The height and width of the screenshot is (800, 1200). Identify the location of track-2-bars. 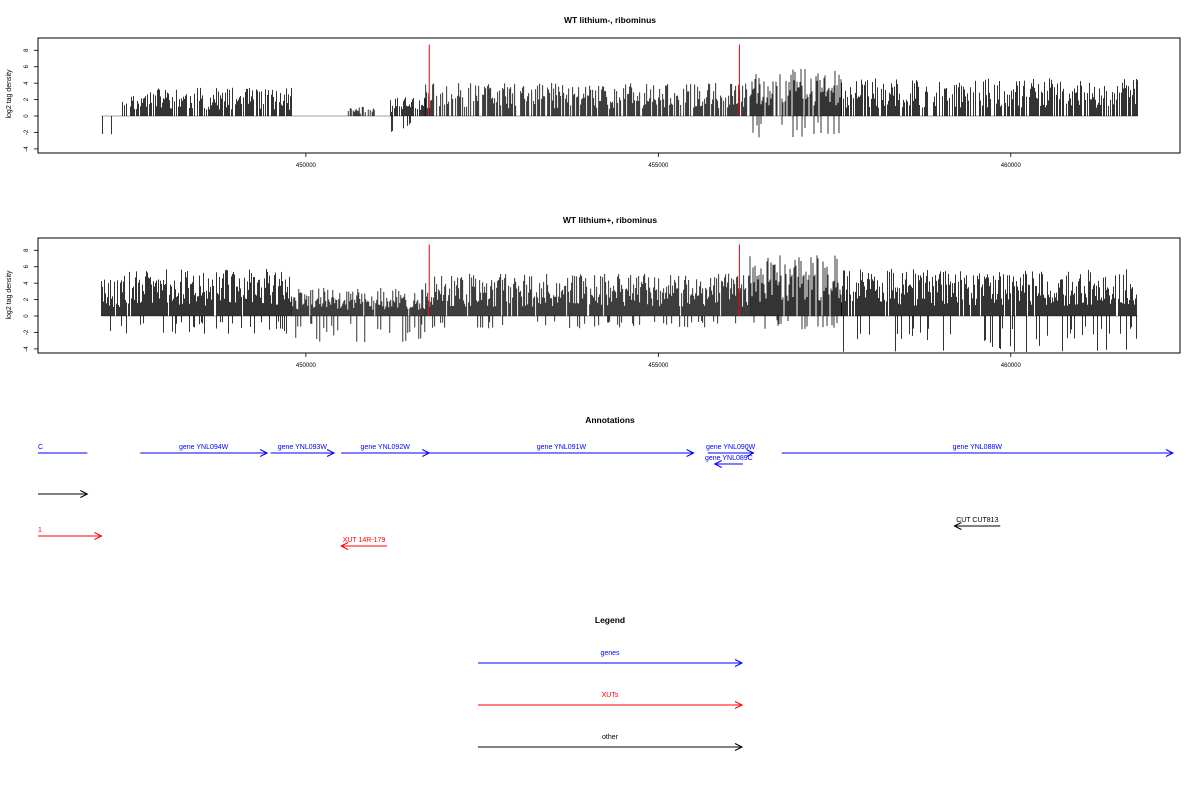
(619, 303).